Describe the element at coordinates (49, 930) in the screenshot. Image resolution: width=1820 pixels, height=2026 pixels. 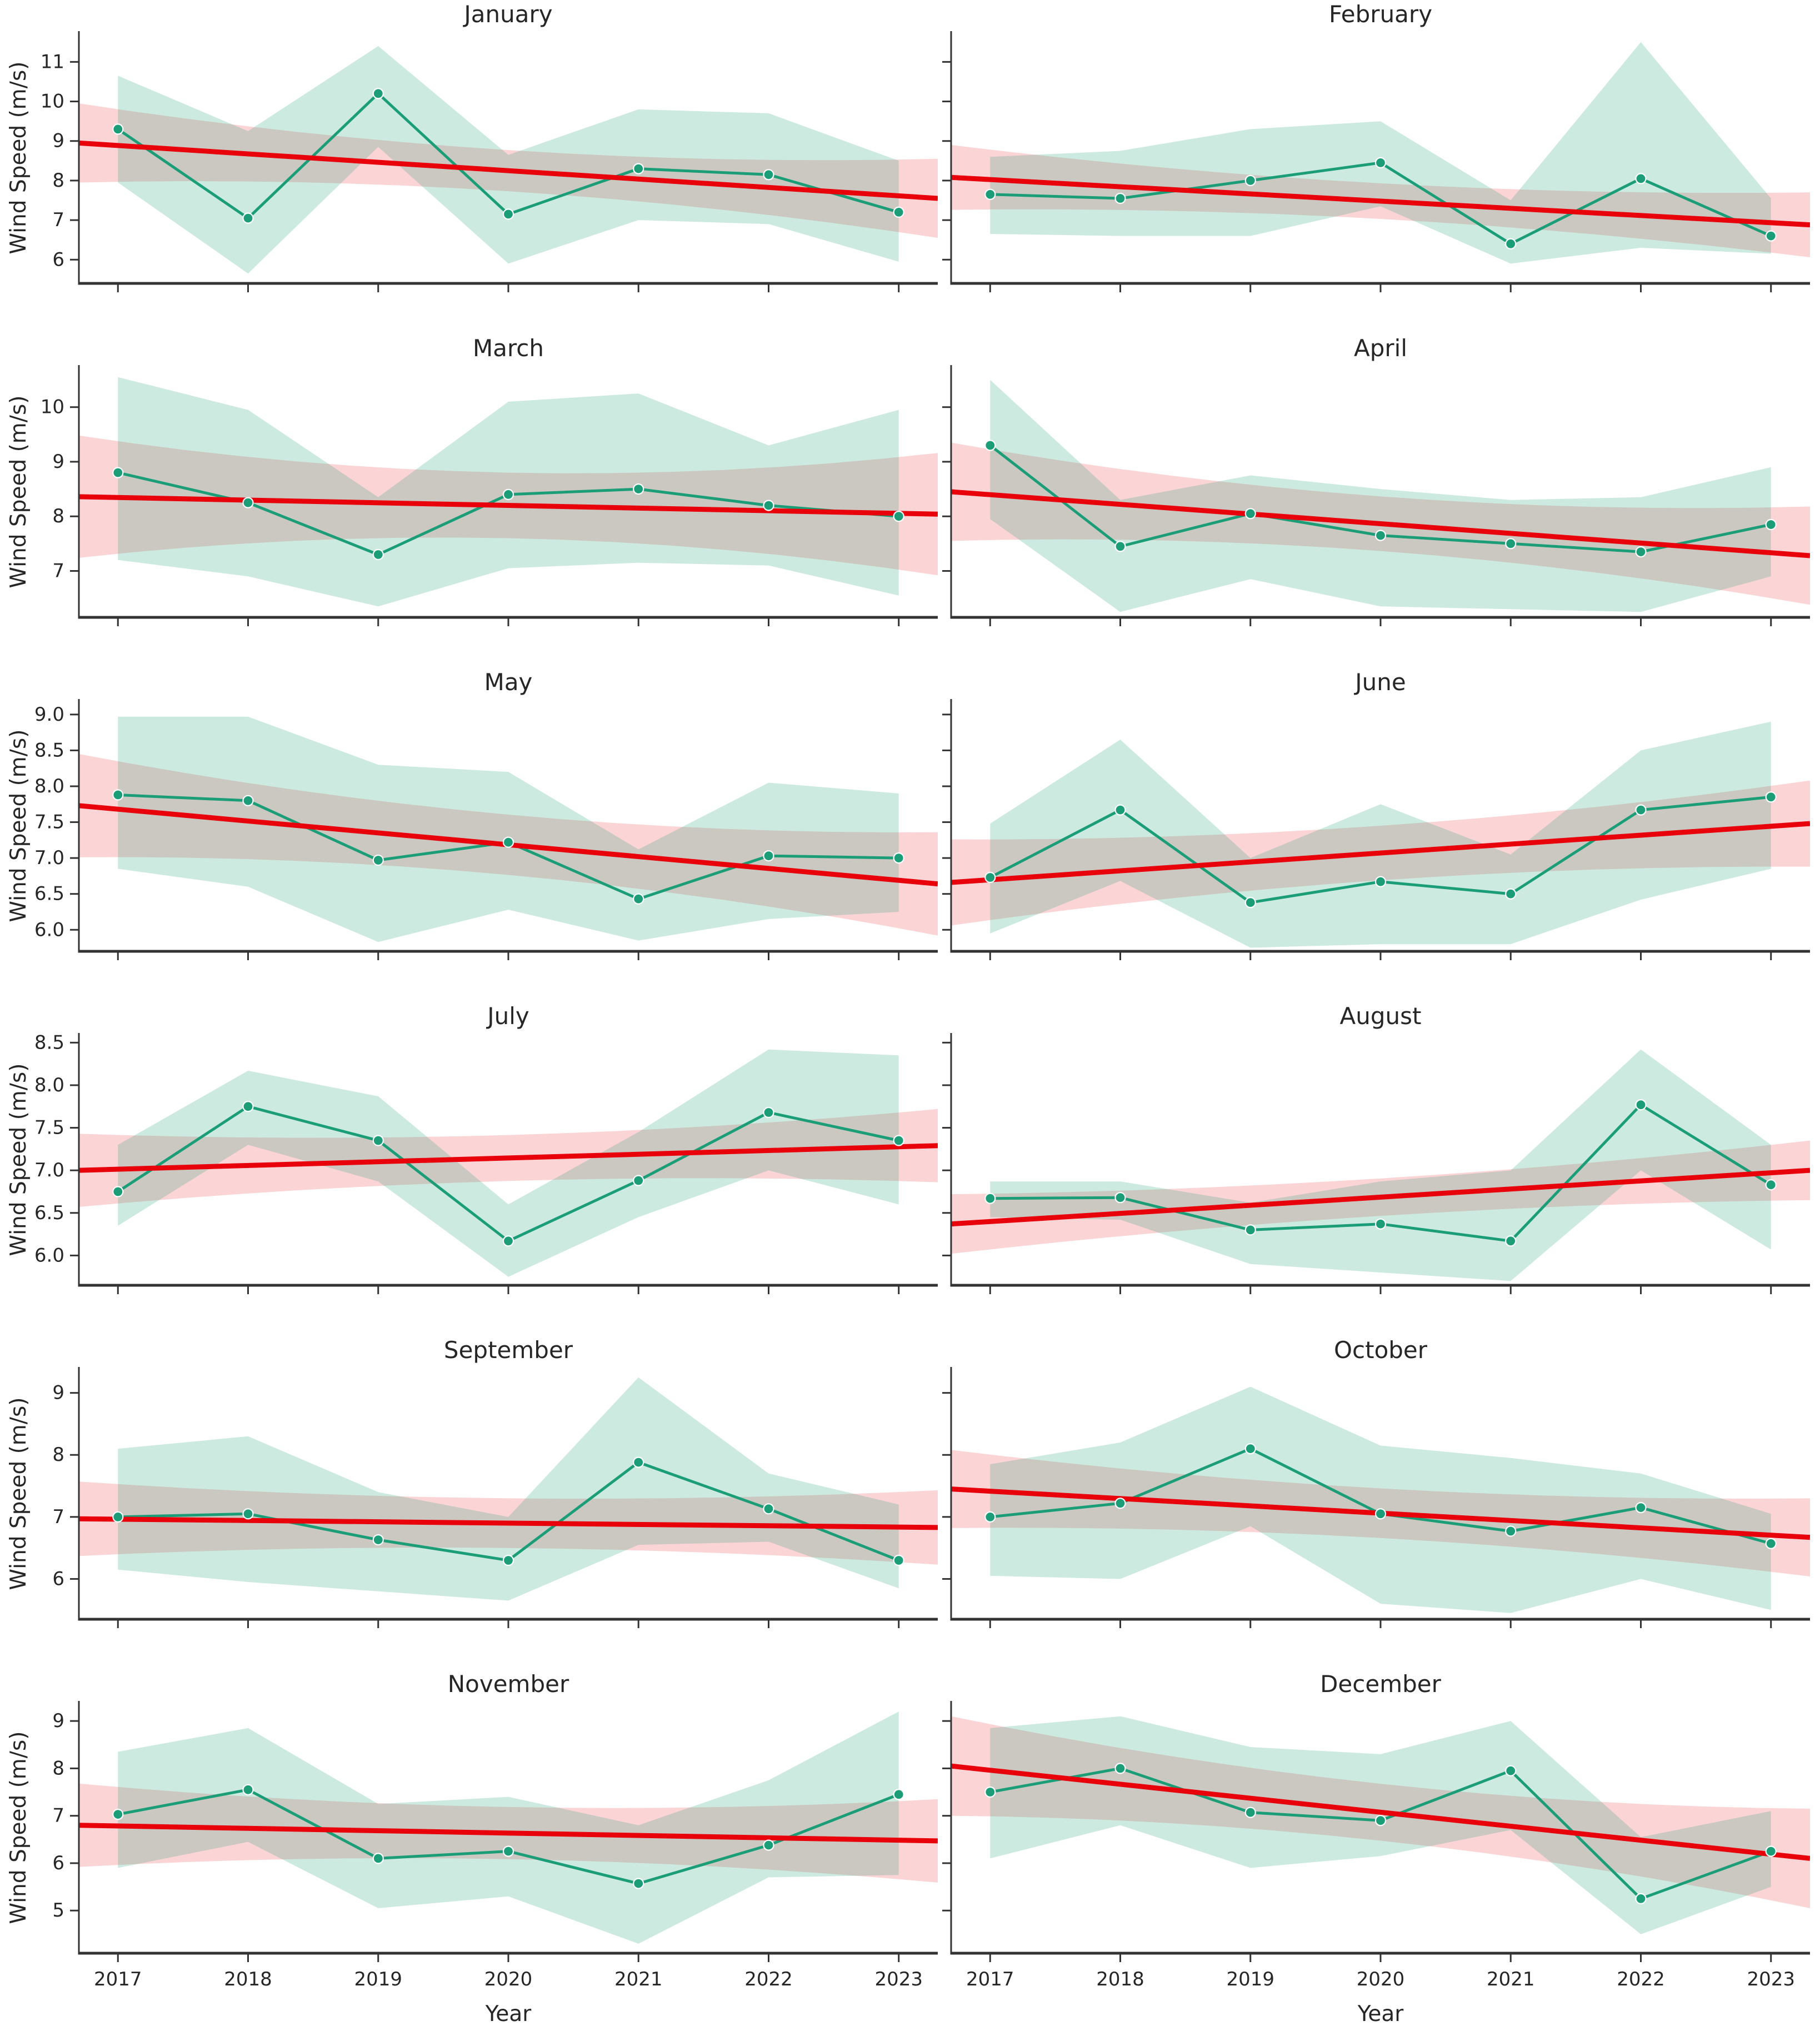
I see `y-tick-label: 6.0` at that location.